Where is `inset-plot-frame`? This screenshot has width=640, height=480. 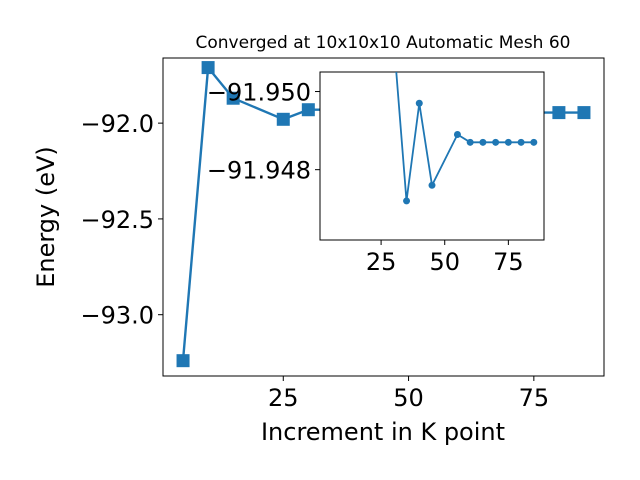
inset-plot-frame is located at coordinates (432, 156).